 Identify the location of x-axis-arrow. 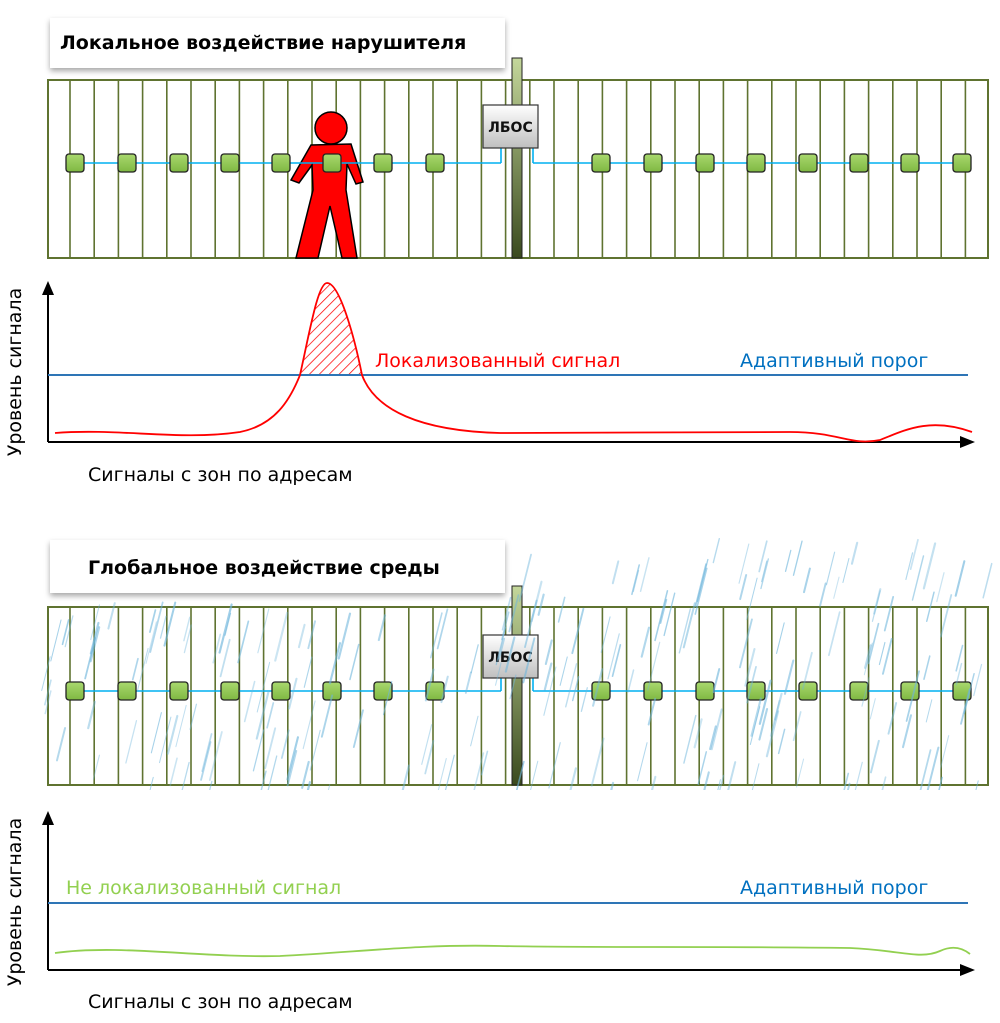
(967, 970).